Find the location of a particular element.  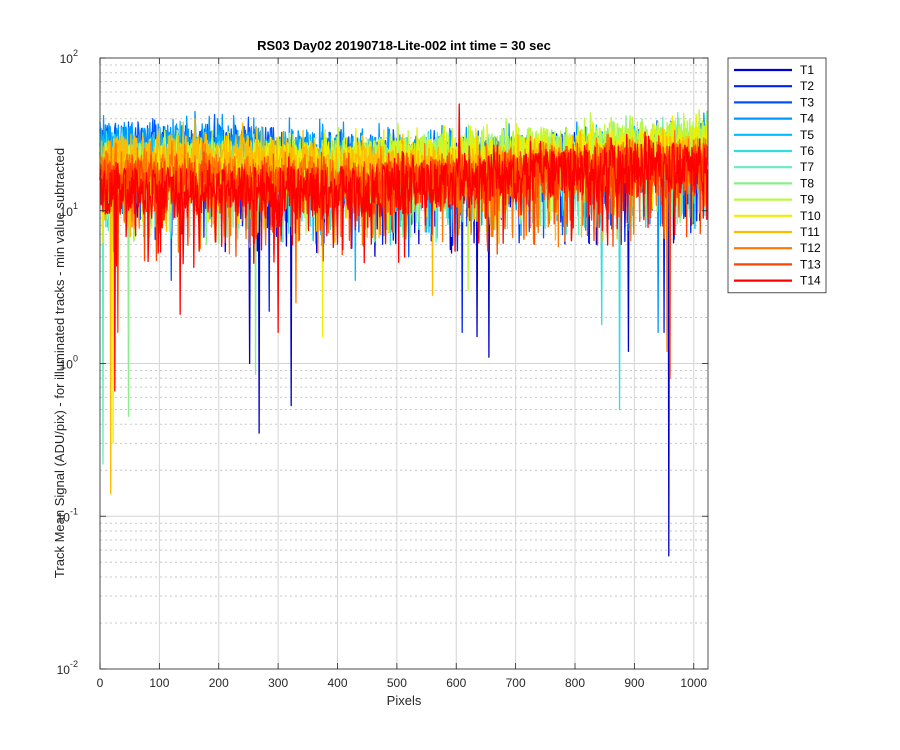

legend-label: T11 is located at coordinates (810, 232).